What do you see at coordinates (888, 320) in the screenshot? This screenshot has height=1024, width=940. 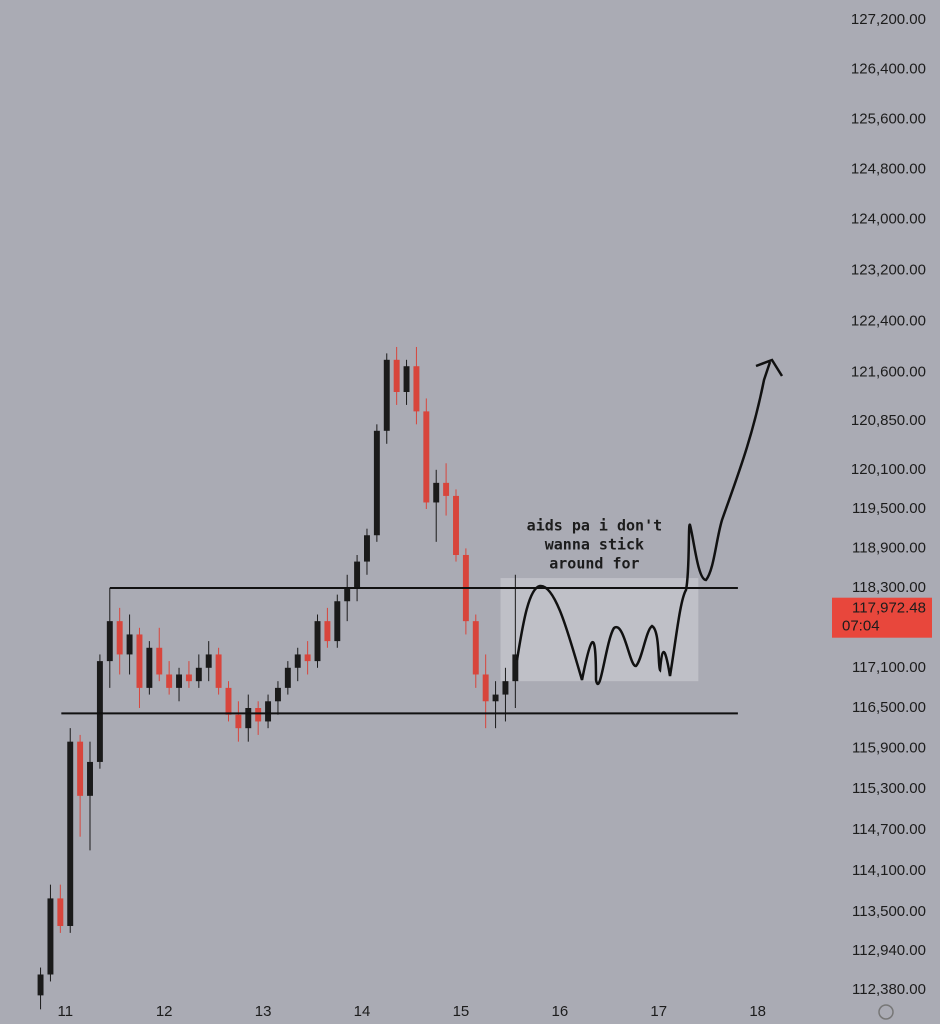 I see `y-tick-label: 122,400.00` at bounding box center [888, 320].